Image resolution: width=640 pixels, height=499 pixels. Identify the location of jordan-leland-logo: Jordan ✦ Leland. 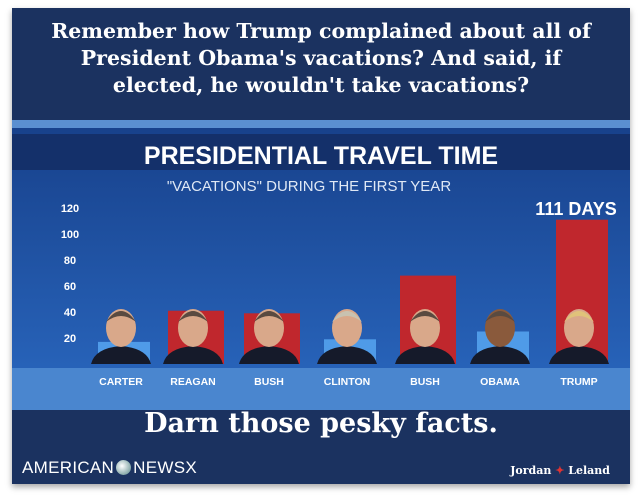
(560, 470).